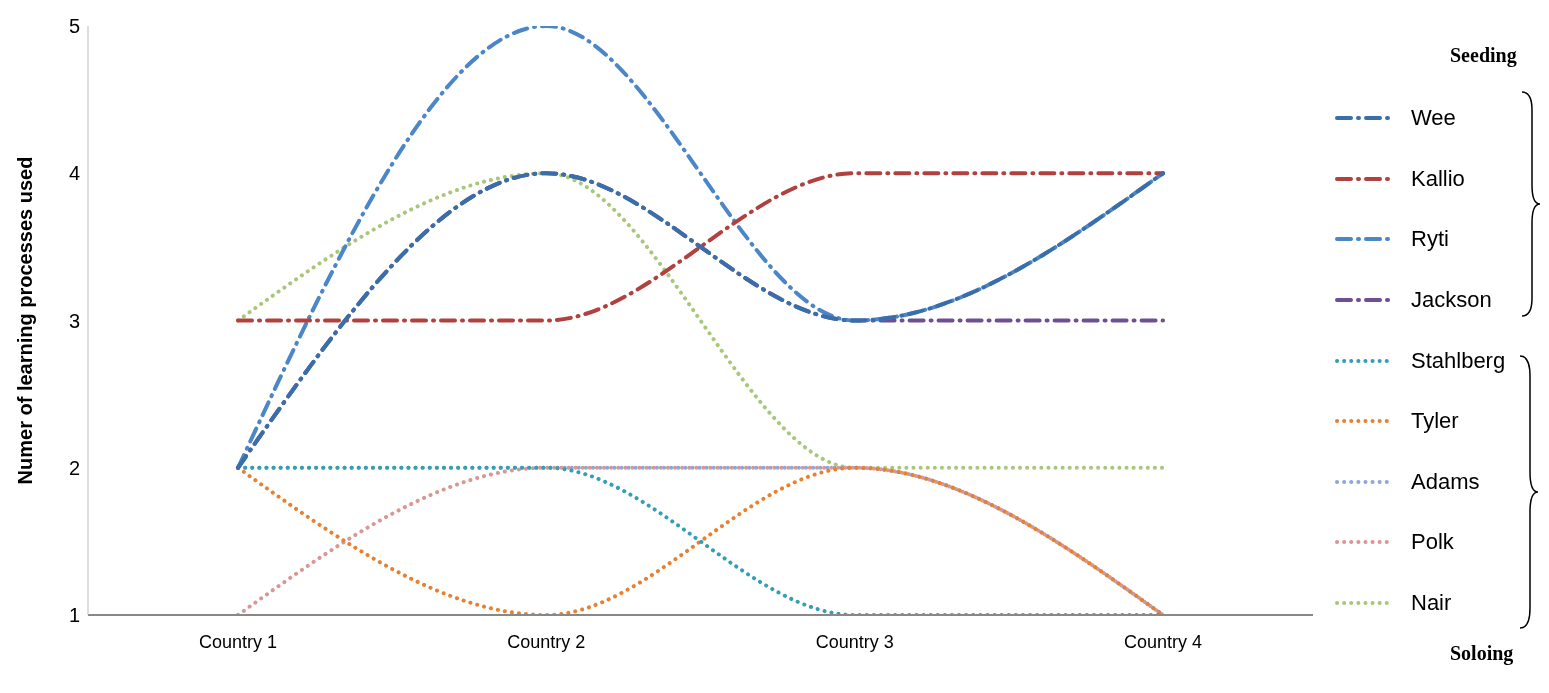 The height and width of the screenshot is (693, 1549). I want to click on y-tick-label: 1, so click(74, 615).